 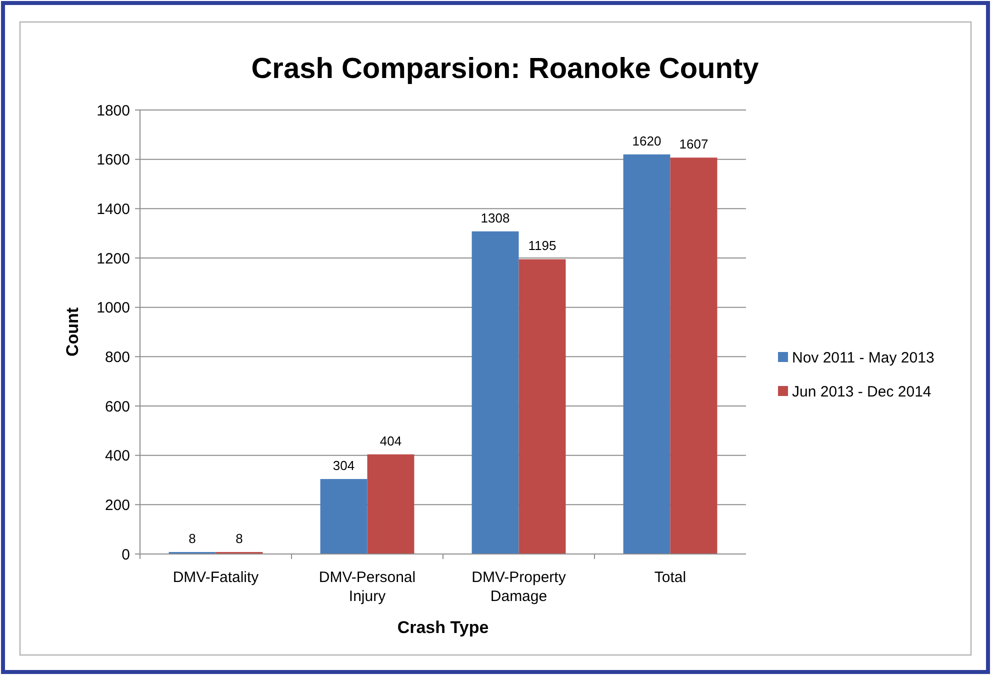 I want to click on y-tick-label: 800, so click(x=117, y=357).